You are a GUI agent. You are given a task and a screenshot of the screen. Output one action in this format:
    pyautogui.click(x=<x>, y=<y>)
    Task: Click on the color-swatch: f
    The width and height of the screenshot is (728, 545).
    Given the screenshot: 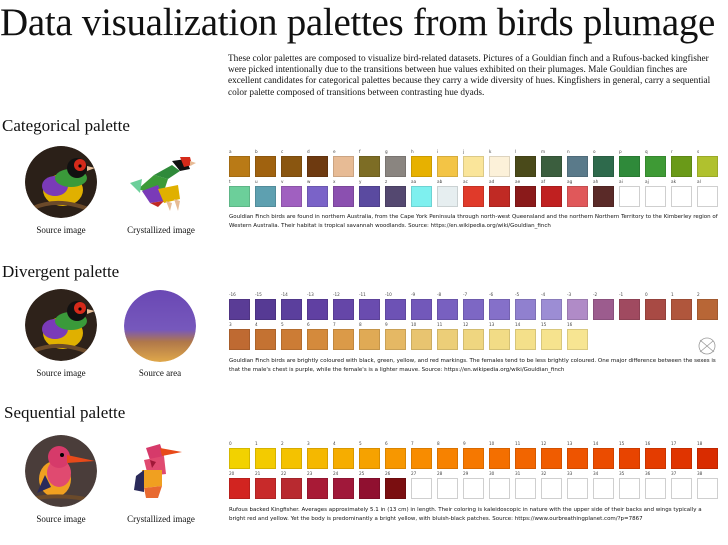 What is the action you would take?
    pyautogui.click(x=369, y=163)
    